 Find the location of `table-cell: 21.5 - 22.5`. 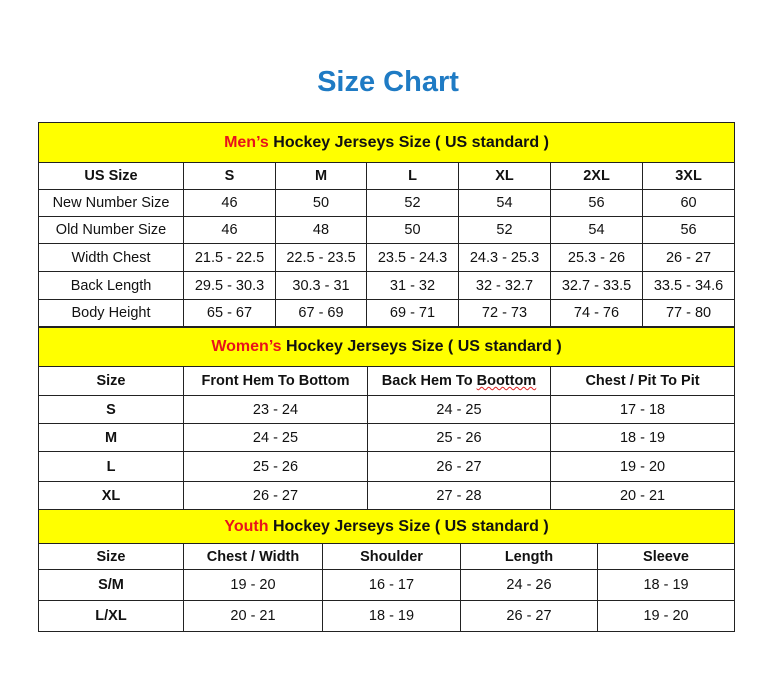

table-cell: 21.5 - 22.5 is located at coordinates (229, 257).